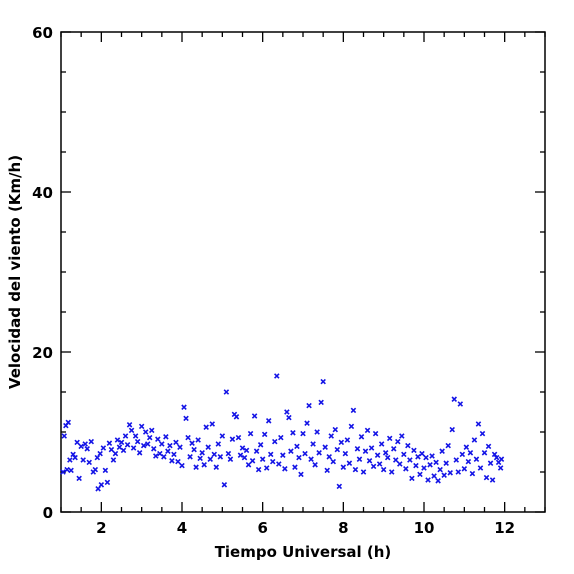 The width and height of the screenshot is (574, 574). Describe the element at coordinates (48, 513) in the screenshot. I see `y-tick-label: 0` at that location.